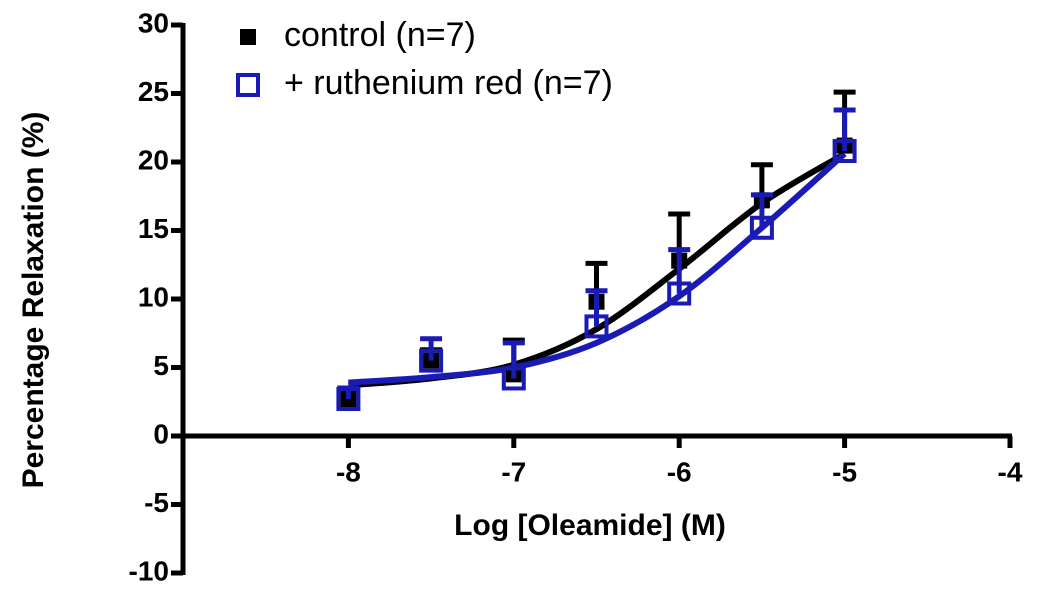 This screenshot has height=589, width=1037. What do you see at coordinates (679, 471) in the screenshot?
I see `x-tick-label: -6` at bounding box center [679, 471].